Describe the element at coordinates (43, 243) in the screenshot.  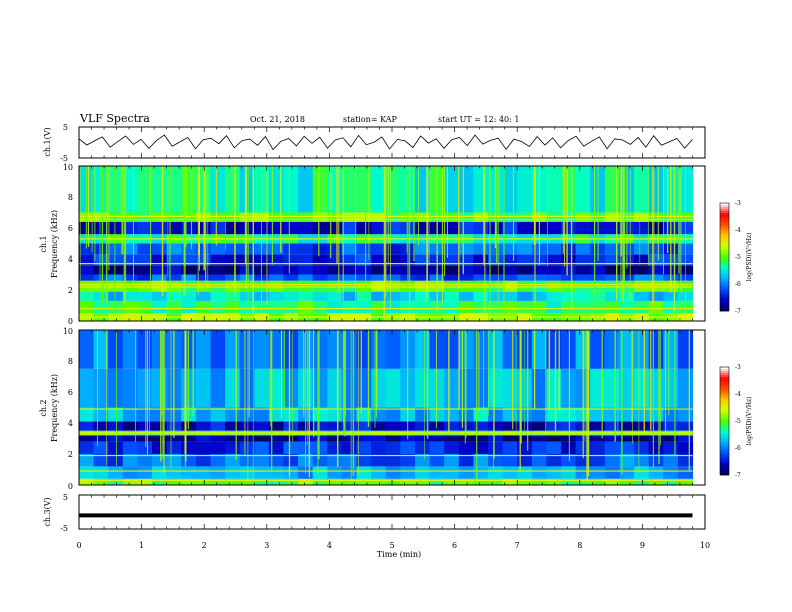
I see `ch1-spec-label: ch.1` at that location.